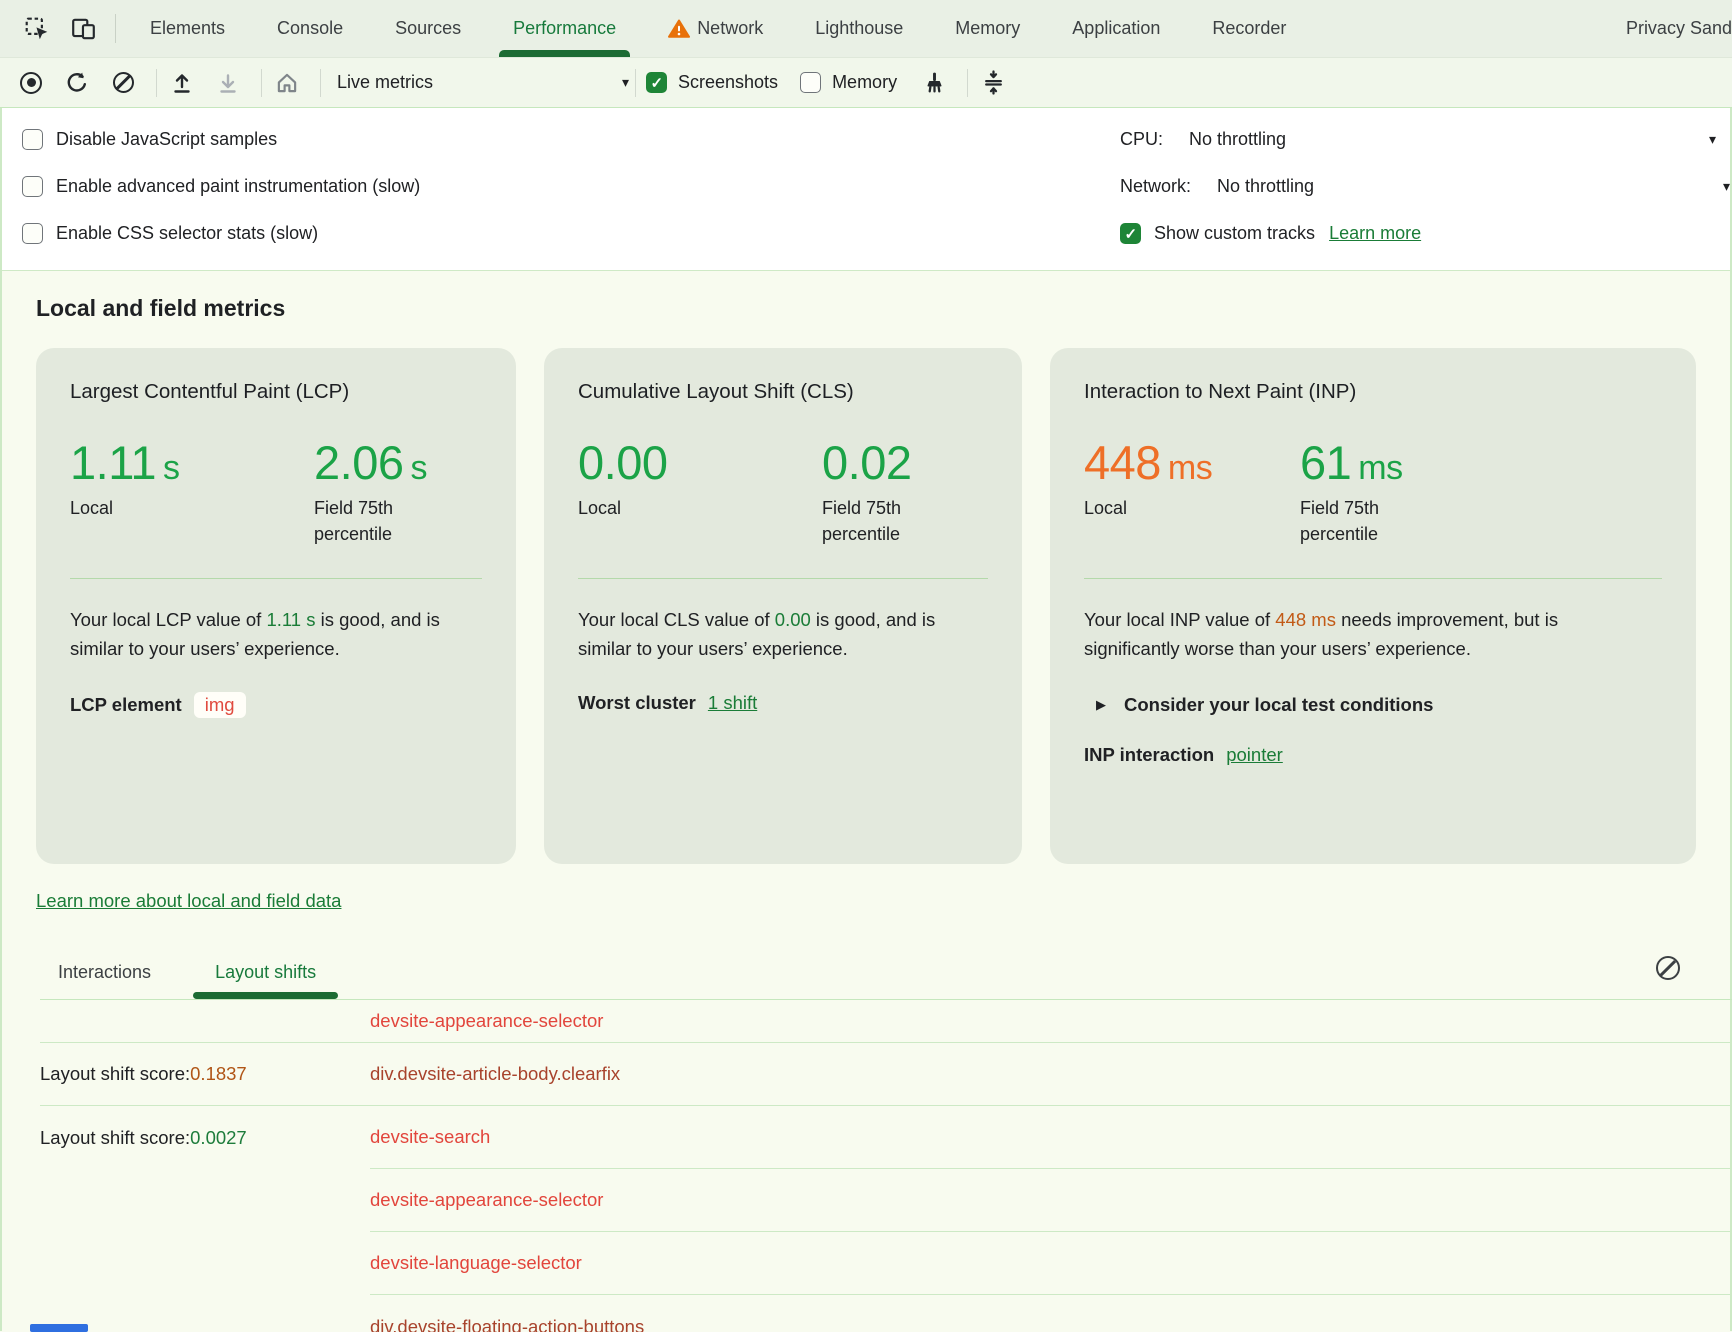 The width and height of the screenshot is (1732, 1332). What do you see at coordinates (730, 28) in the screenshot?
I see `tab-label: Network` at bounding box center [730, 28].